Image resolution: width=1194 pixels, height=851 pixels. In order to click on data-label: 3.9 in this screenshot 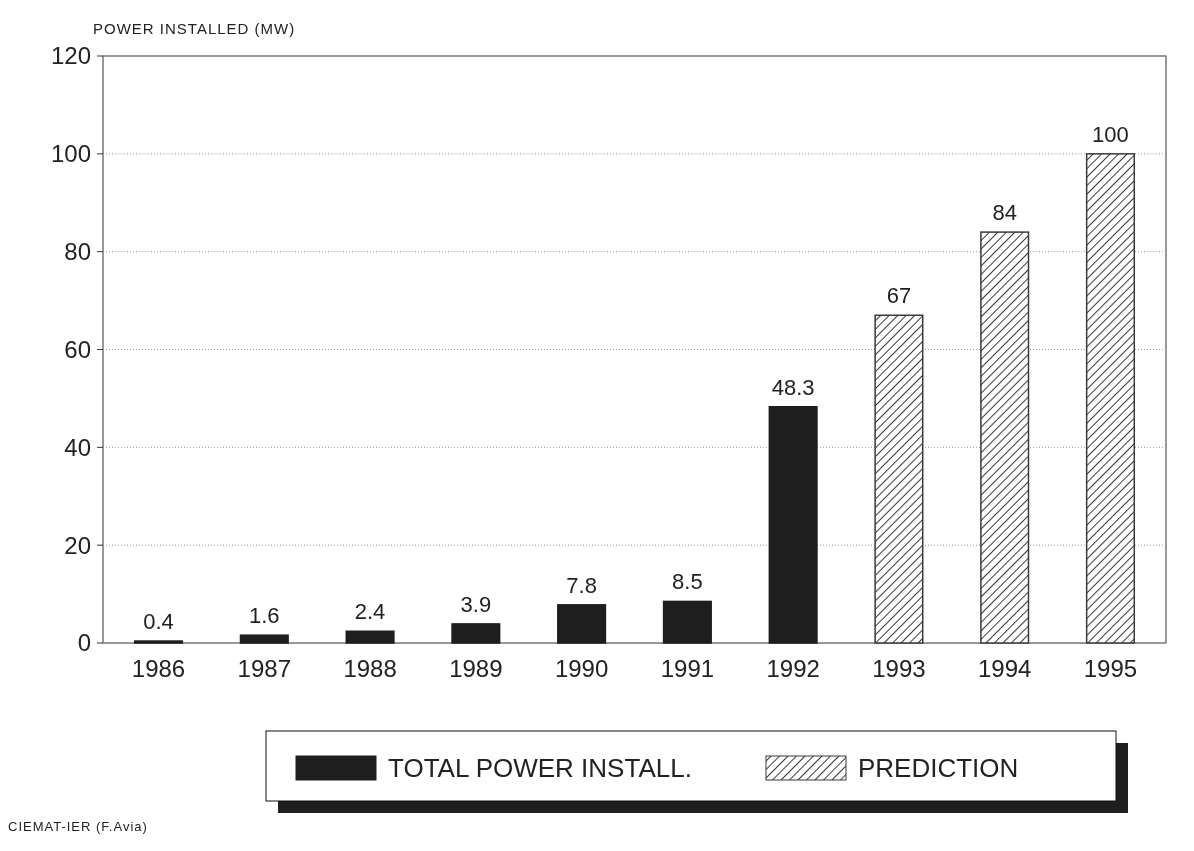, I will do `click(476, 604)`.